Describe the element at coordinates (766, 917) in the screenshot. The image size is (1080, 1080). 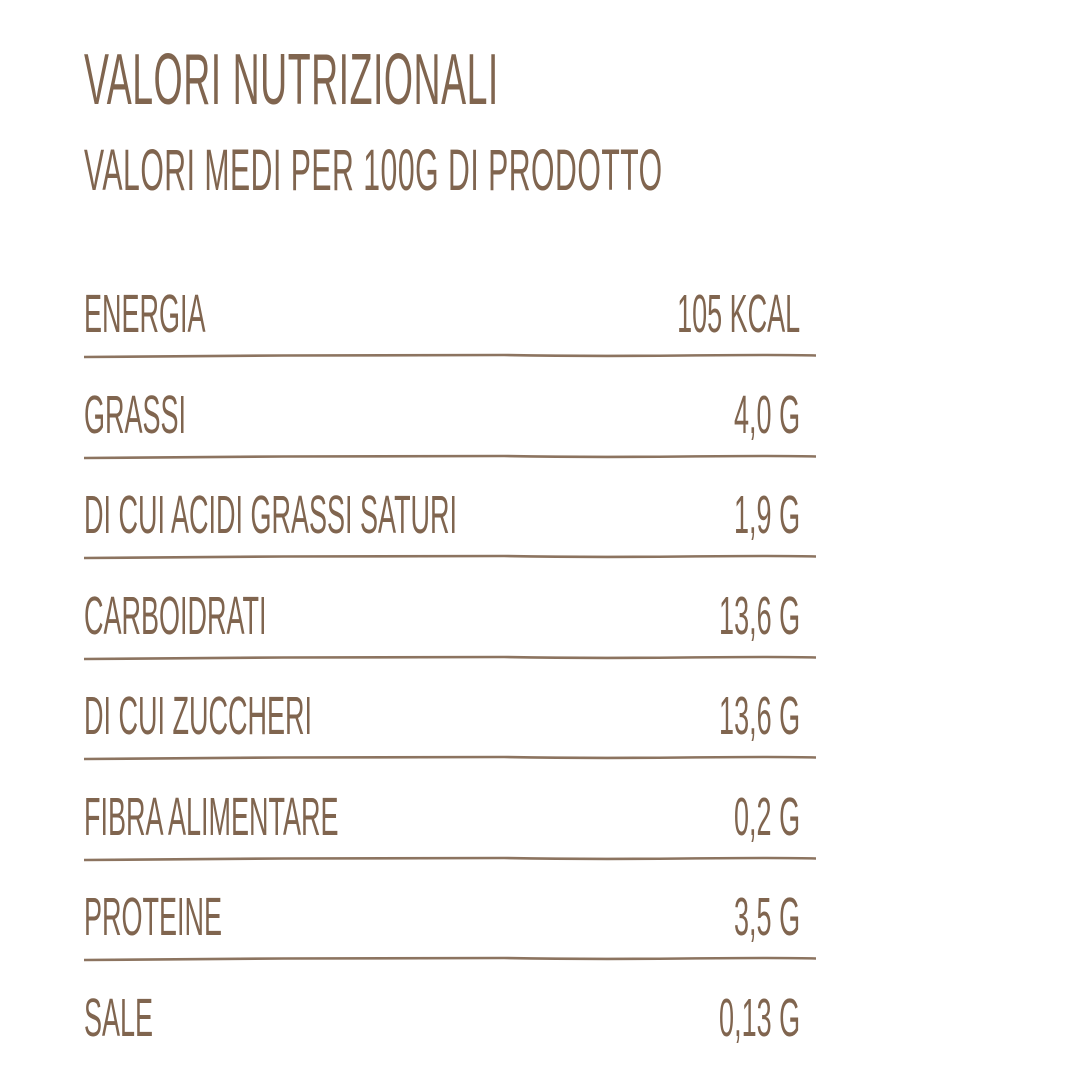
I see `nutrient-value: 3,5 g` at that location.